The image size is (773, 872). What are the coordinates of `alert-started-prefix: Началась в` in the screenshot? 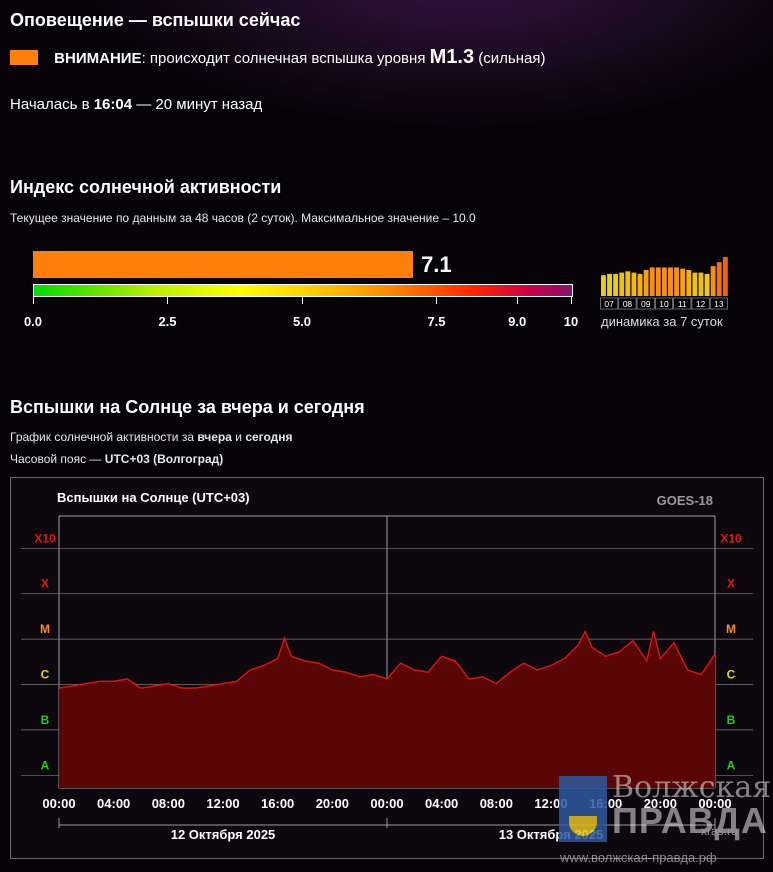 It's located at (52, 104).